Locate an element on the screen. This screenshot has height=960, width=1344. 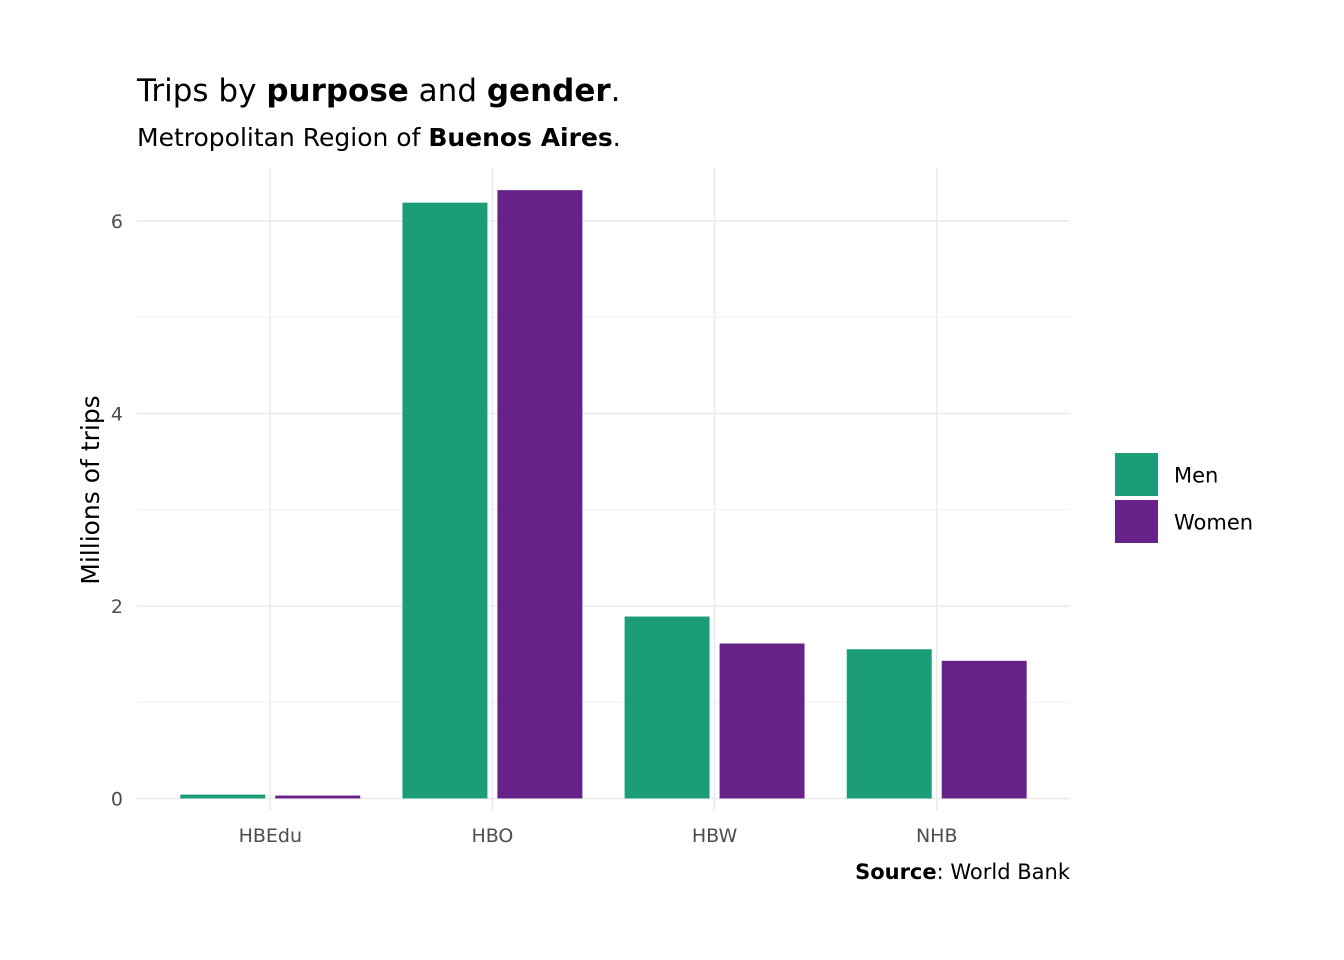
x-tick-label: HBO is located at coordinates (492, 836).